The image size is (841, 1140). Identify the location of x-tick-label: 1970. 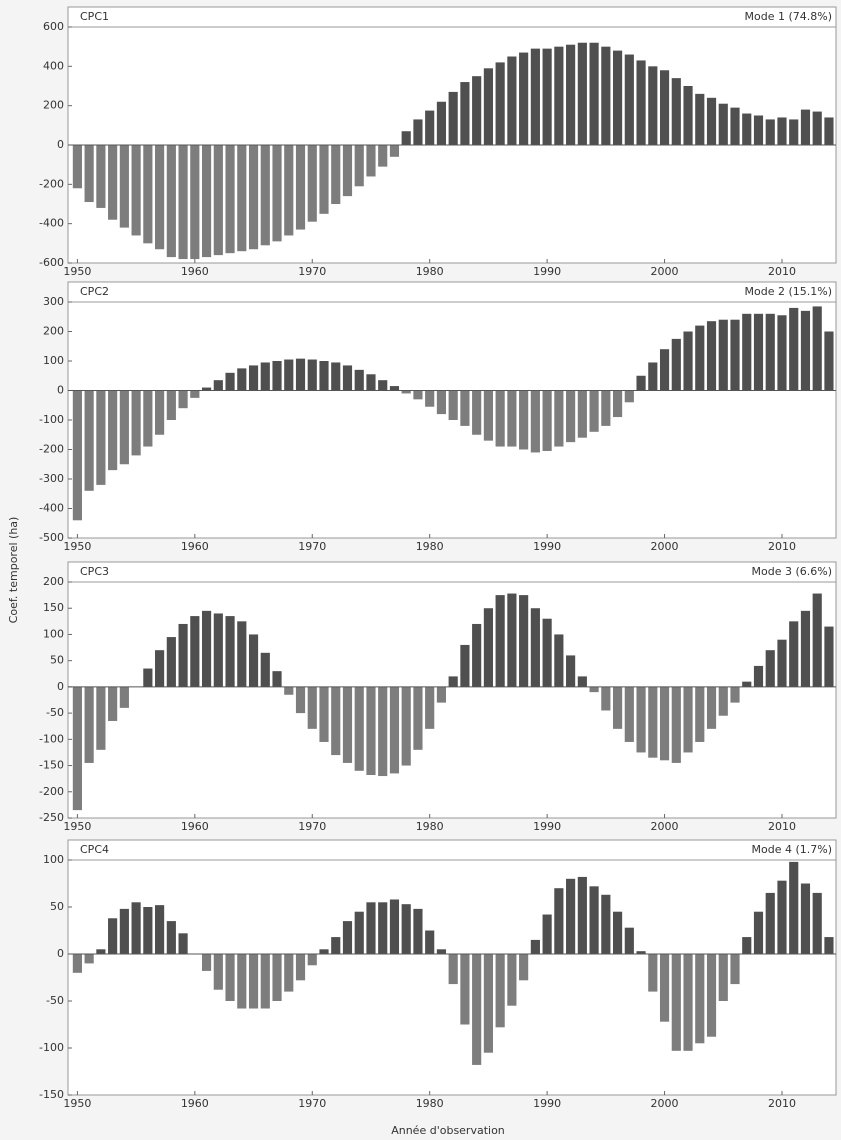
(312, 1103).